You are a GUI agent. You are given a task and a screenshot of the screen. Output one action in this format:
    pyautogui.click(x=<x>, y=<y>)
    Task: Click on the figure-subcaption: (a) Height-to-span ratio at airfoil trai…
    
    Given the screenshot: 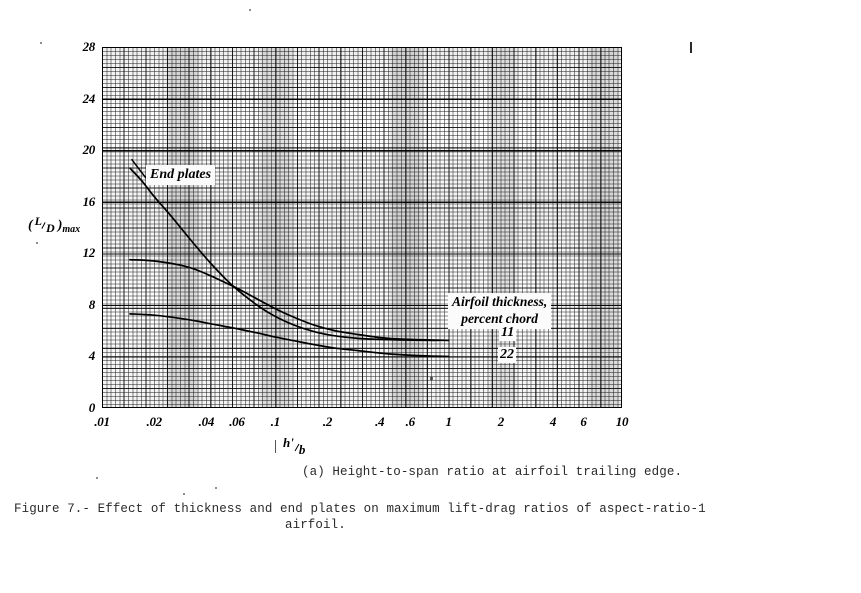 What is the action you would take?
    pyautogui.click(x=492, y=472)
    